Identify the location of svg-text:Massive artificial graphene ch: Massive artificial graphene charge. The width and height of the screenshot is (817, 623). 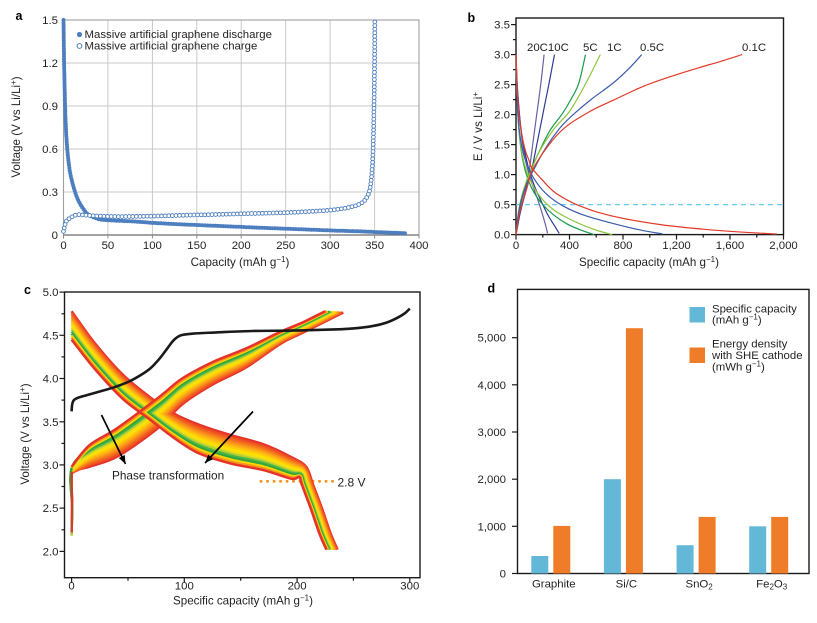
(171, 47).